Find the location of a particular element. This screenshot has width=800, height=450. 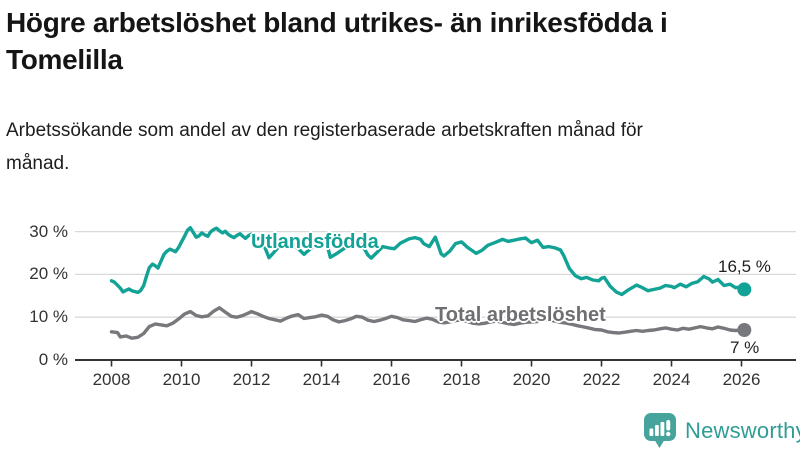

series-label-total-arbetsloshet: Total arbetslöshet is located at coordinates (520, 315).